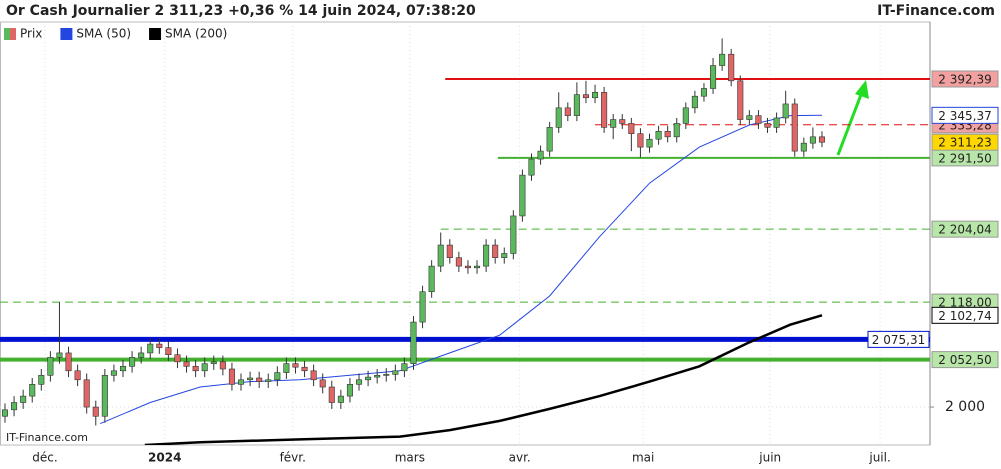  Describe the element at coordinates (410, 458) in the screenshot. I see `x-tick-label: mars` at that location.